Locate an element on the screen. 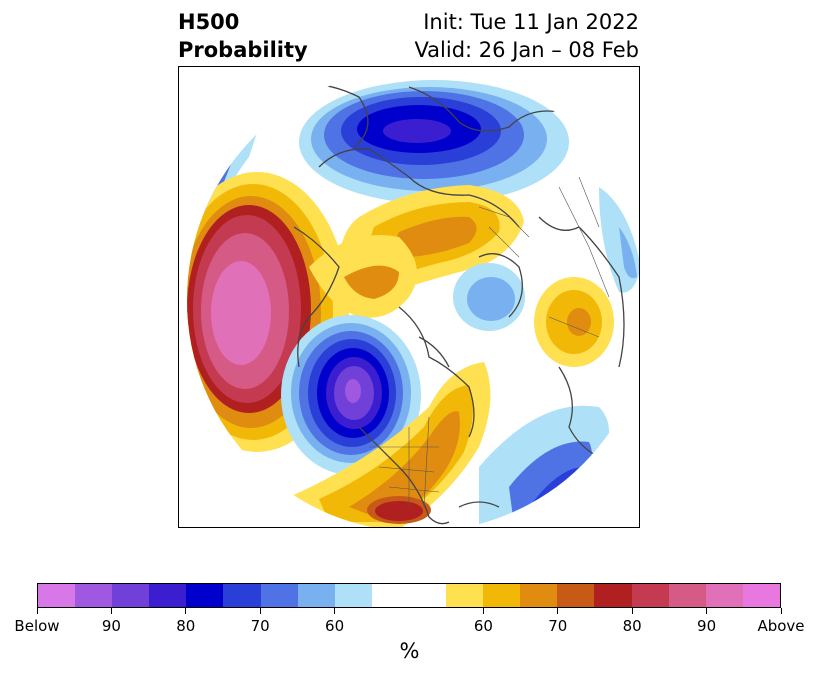 The height and width of the screenshot is (676, 819). scandinavia-low is located at coordinates (489, 297).